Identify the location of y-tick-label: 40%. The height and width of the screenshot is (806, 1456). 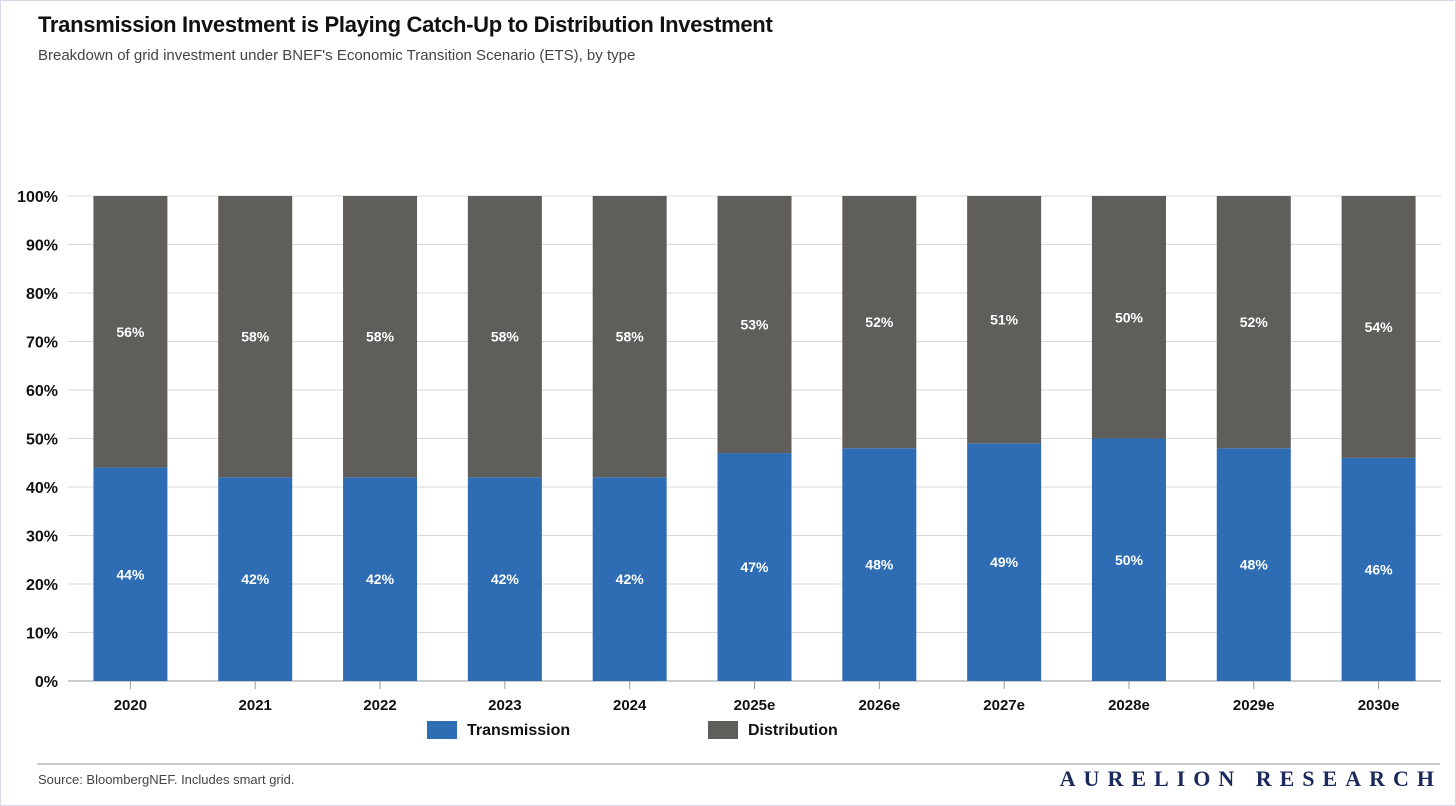
(42, 488).